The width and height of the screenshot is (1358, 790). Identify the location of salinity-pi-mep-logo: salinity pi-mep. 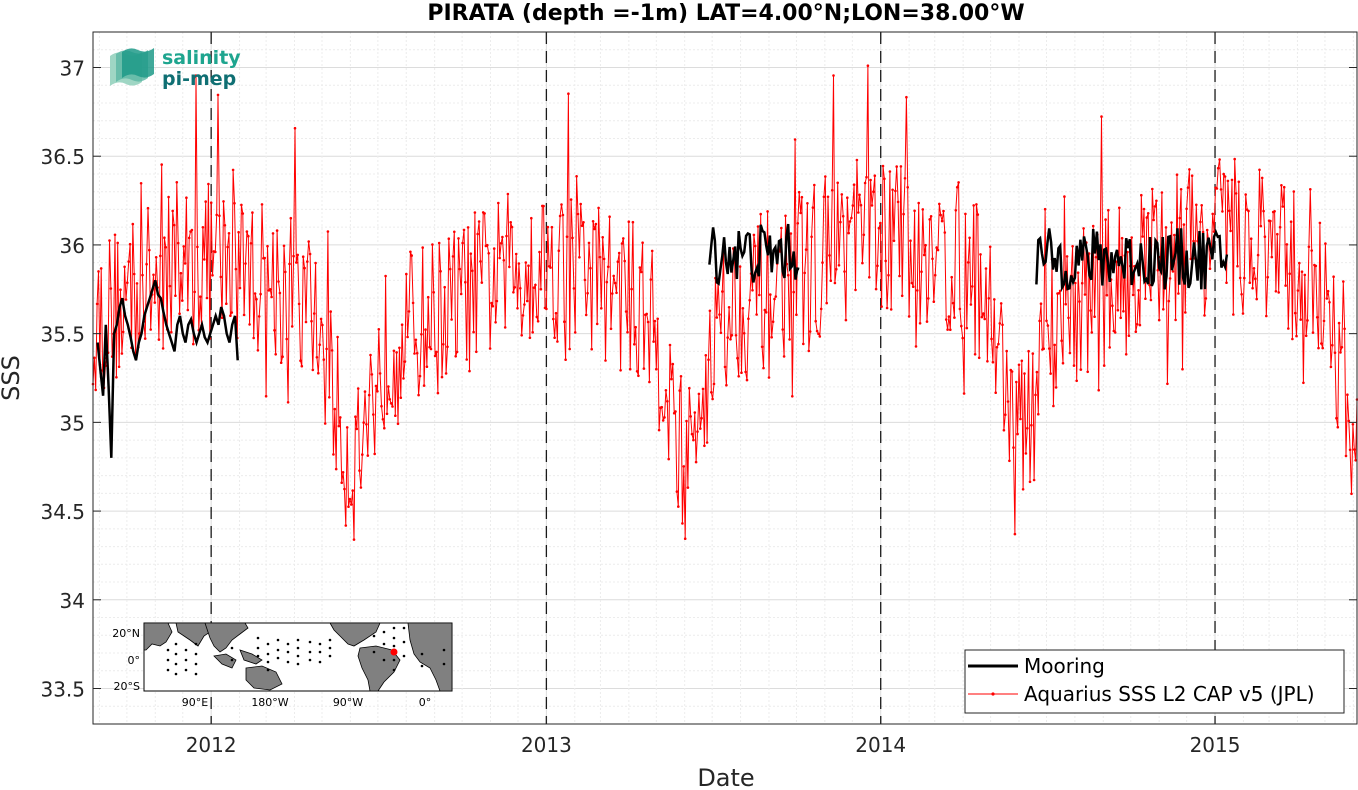
(175, 68).